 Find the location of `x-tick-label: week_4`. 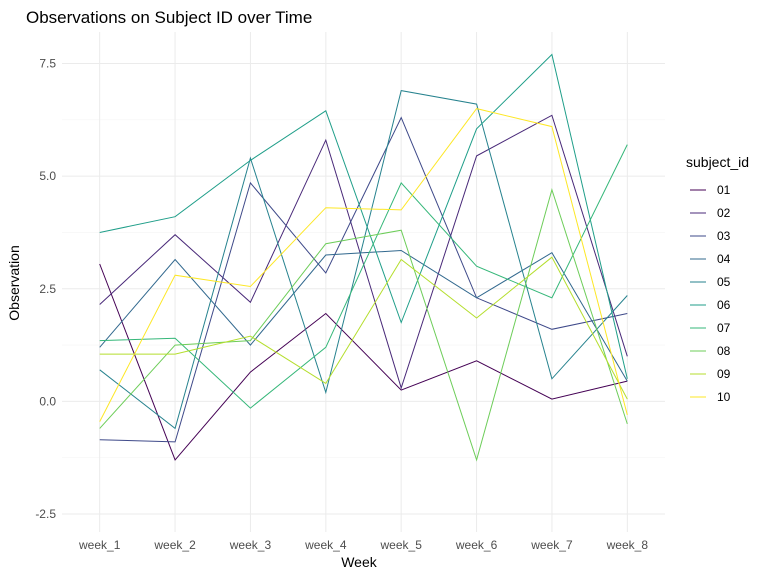

x-tick-label: week_4 is located at coordinates (325, 545).